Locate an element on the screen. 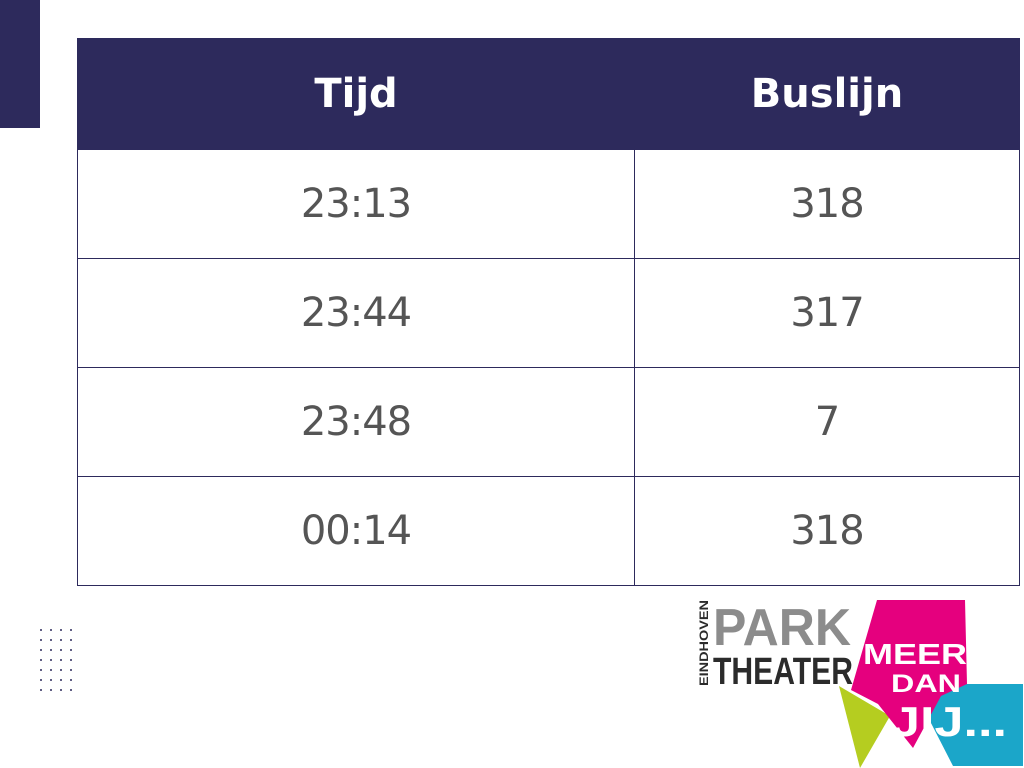  column-header-time: Tijd is located at coordinates (356, 94).